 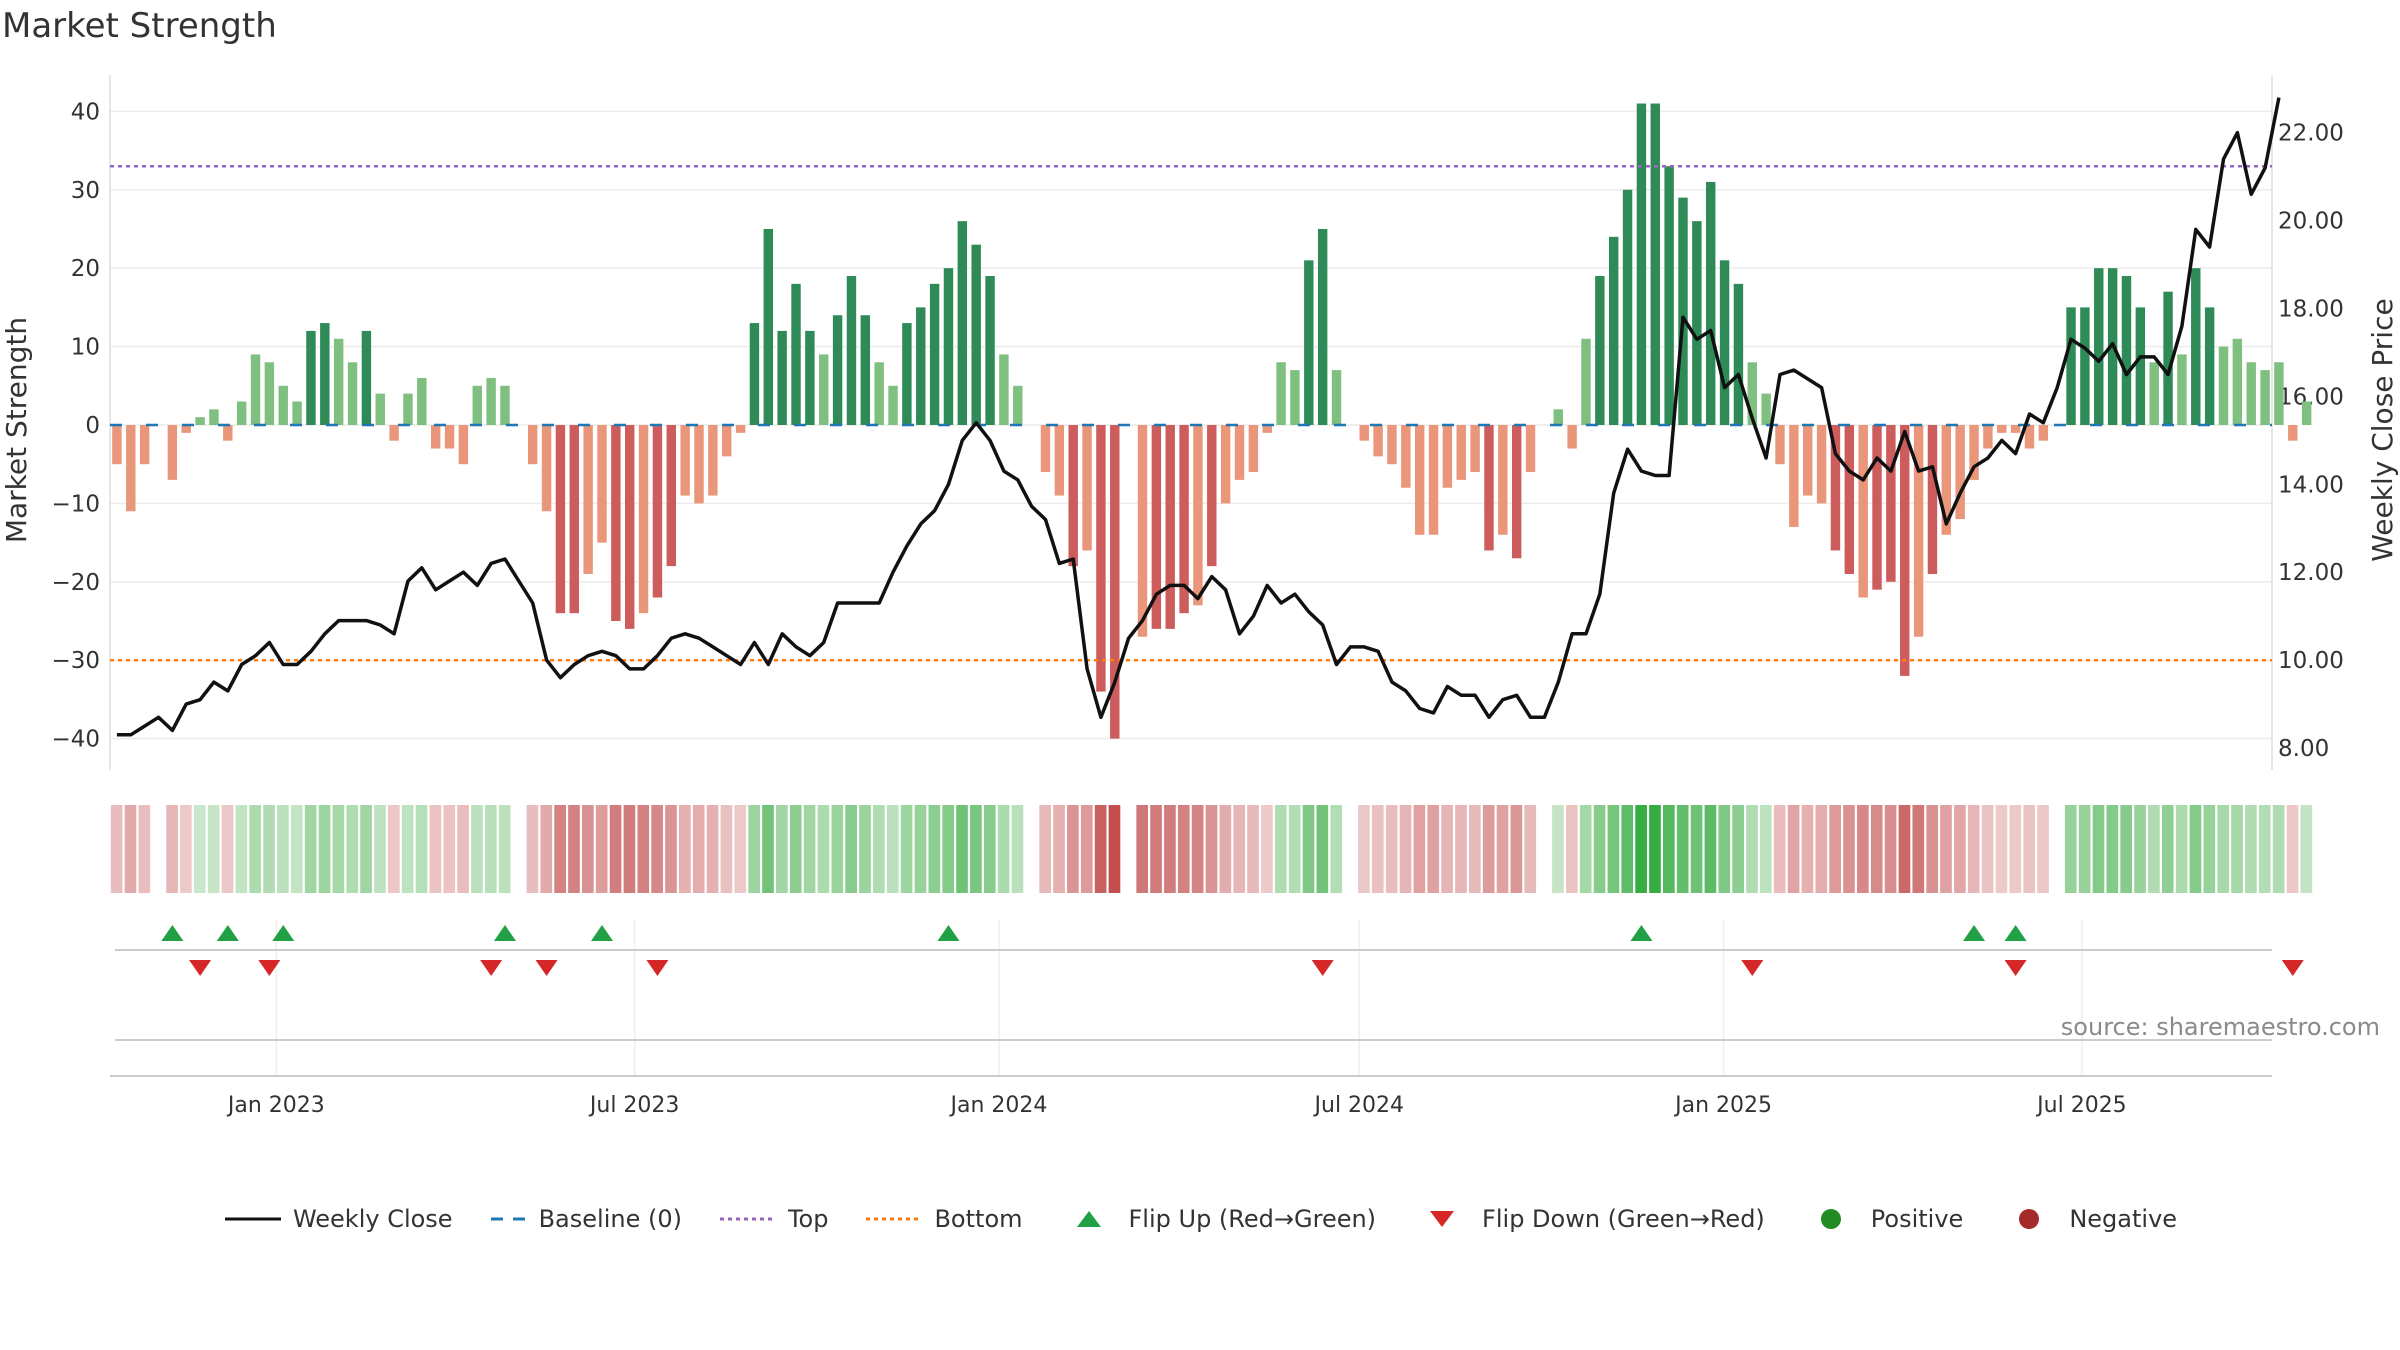 What do you see at coordinates (808, 1219) in the screenshot?
I see `legend-label: Top` at bounding box center [808, 1219].